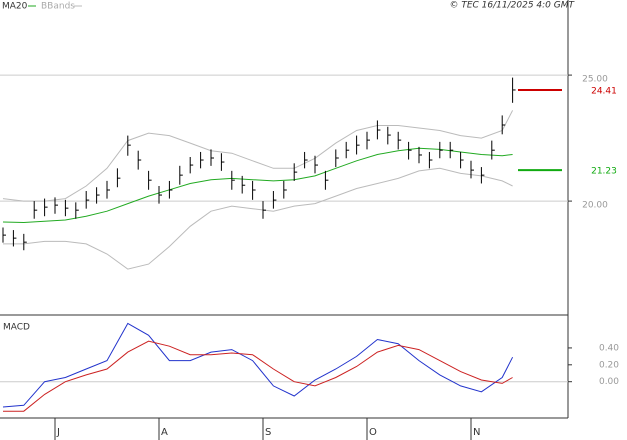  What do you see at coordinates (15, 7) in the screenshot?
I see `legend-ma20: MA20` at bounding box center [15, 7].